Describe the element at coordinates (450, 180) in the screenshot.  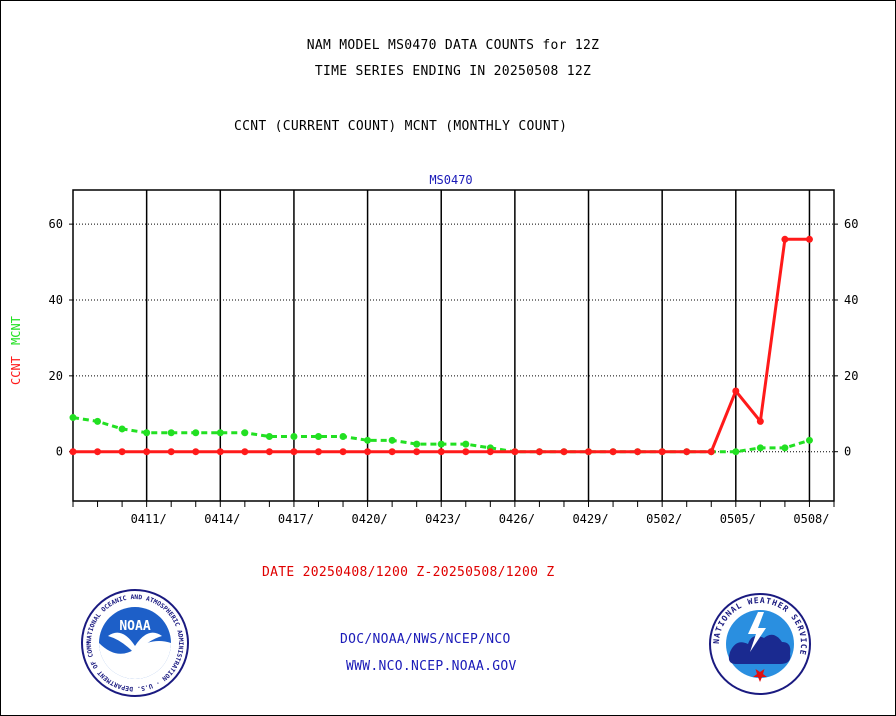
I see `station-label: MS0470` at that location.